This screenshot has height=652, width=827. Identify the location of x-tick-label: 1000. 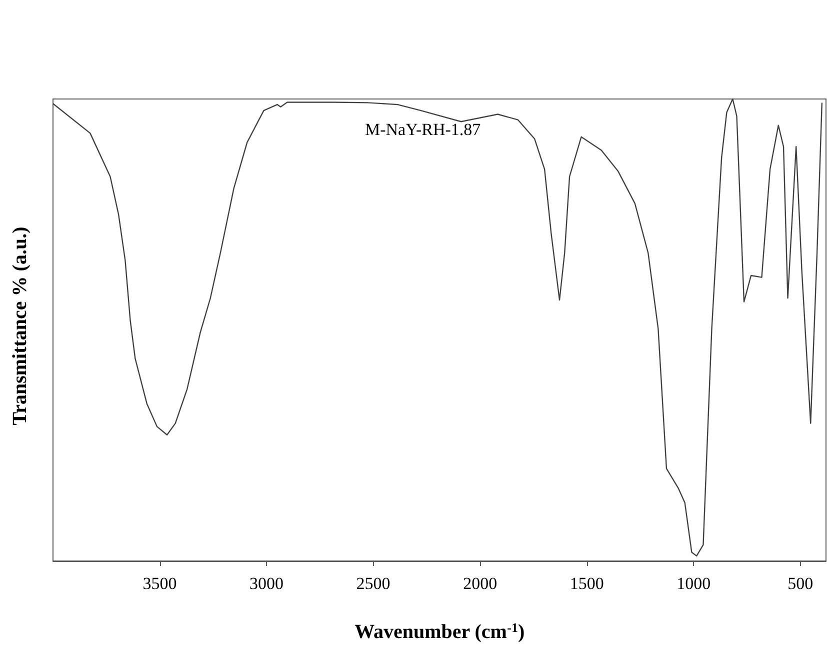
(693, 583).